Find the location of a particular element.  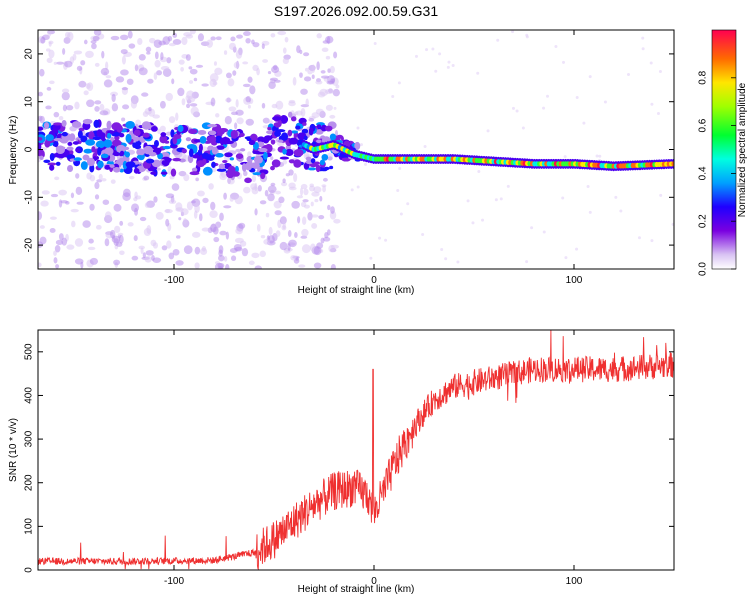

spectrogram-xlabel: Height of straight line (km) is located at coordinates (356, 290).